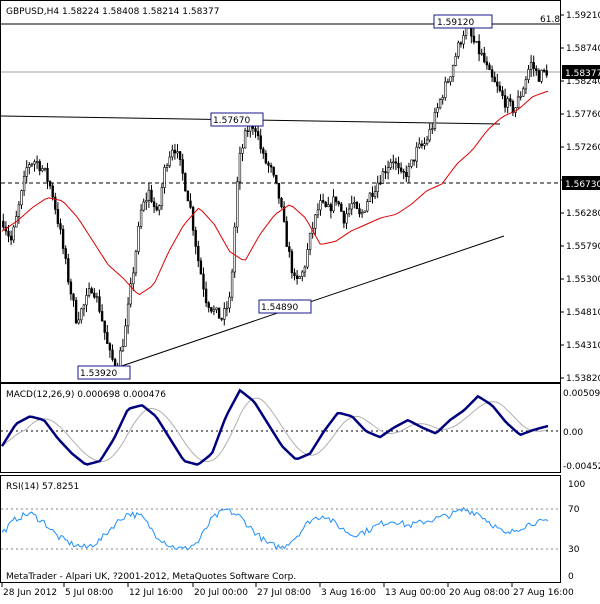 Image resolution: width=600 pixels, height=604 pixels. What do you see at coordinates (285, 306) in the screenshot?
I see `price-label-swing-low: 1.54890` at bounding box center [285, 306].